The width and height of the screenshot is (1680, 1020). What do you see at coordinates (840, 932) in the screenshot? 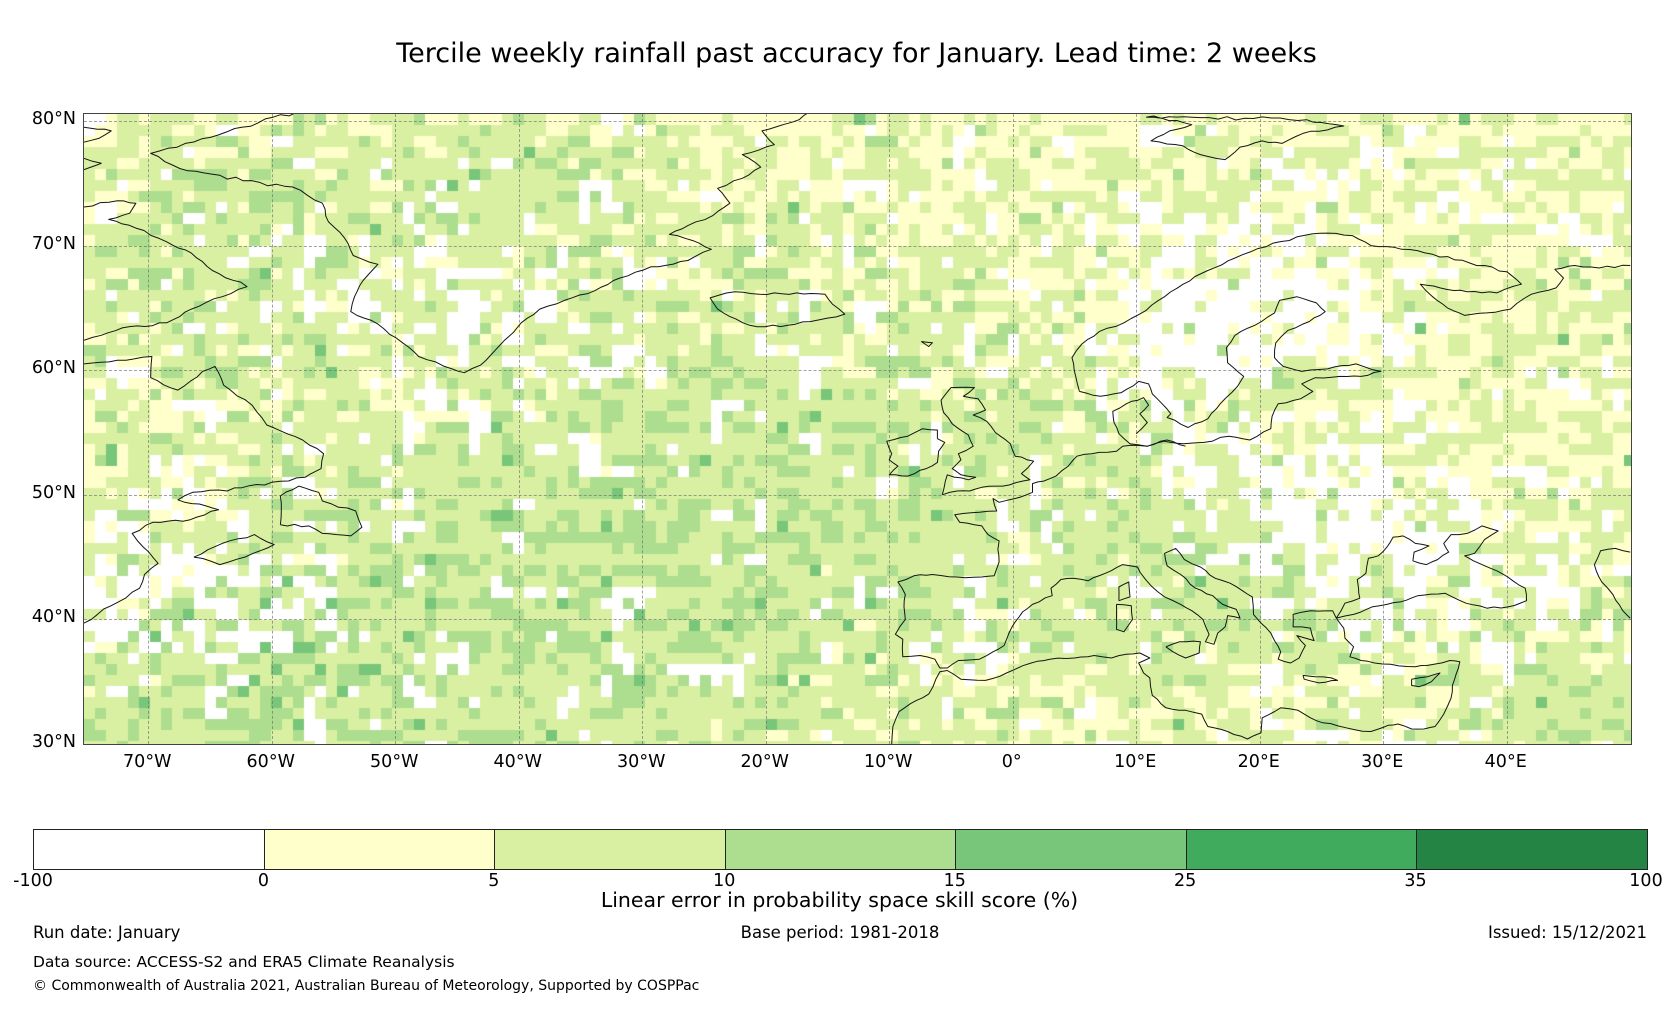
I see `base-period-text: Base period: 1981-2018` at bounding box center [840, 932].